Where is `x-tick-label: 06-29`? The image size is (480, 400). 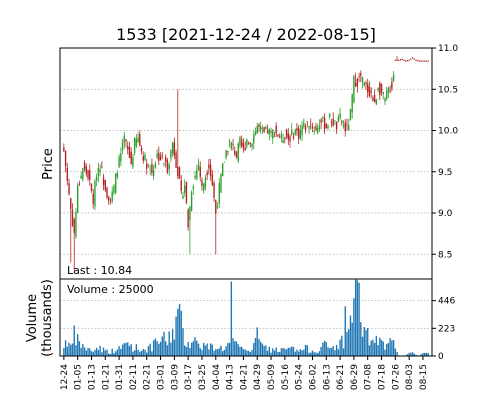
x-tick-label: 06-29 is located at coordinates (355, 377).